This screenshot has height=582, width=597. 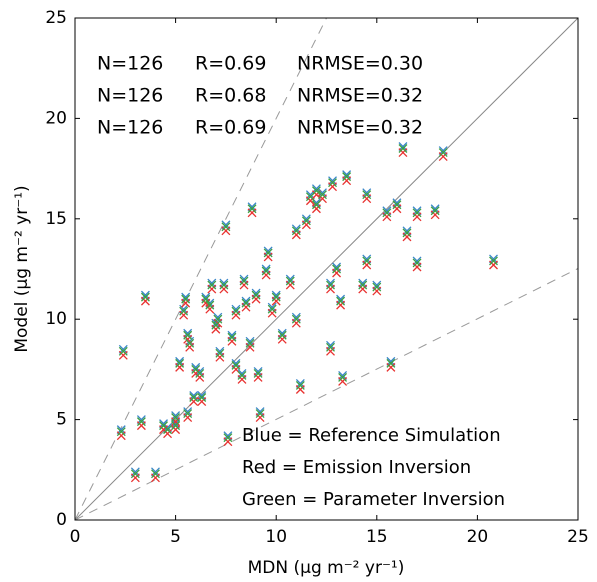 What do you see at coordinates (130, 64) in the screenshot?
I see `stat-annotation: N=126` at bounding box center [130, 64].